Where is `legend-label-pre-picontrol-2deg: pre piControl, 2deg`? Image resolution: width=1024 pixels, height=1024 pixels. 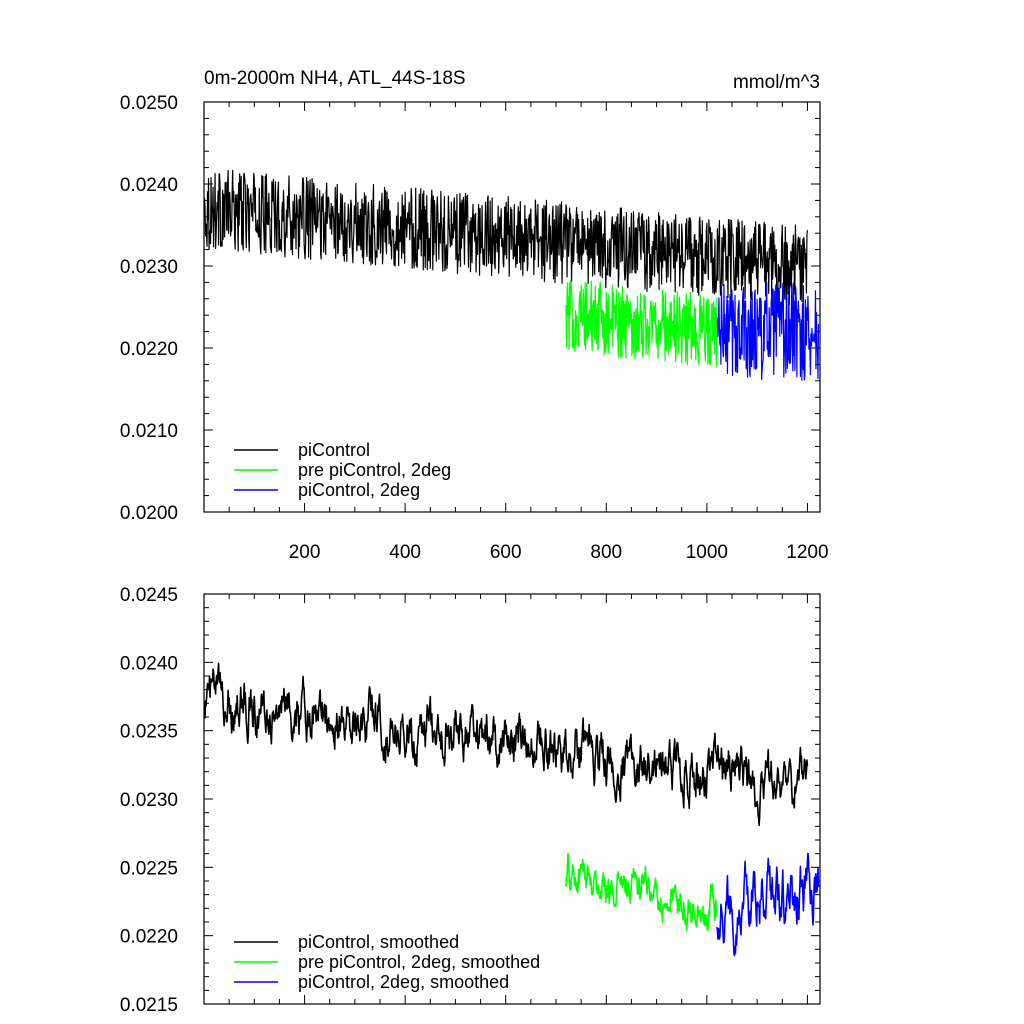
legend-label-pre-picontrol-2deg: pre piControl, 2deg is located at coordinates (374, 470).